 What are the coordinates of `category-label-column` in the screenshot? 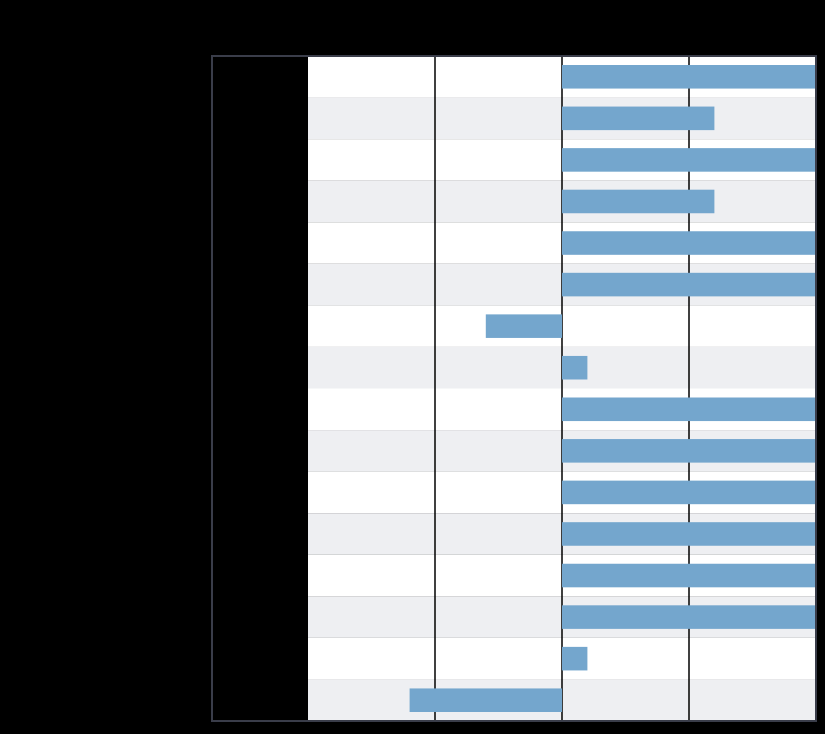 It's located at (260, 388).